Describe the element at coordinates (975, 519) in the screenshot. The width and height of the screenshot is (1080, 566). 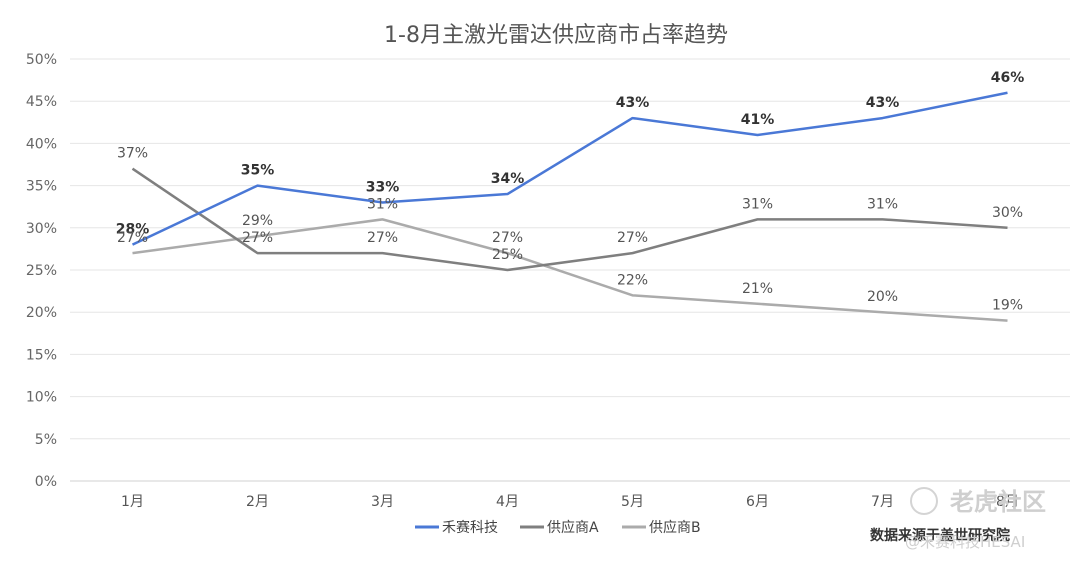
I see `watermark: 老虎社区 @禾赛科技HESAI` at that location.